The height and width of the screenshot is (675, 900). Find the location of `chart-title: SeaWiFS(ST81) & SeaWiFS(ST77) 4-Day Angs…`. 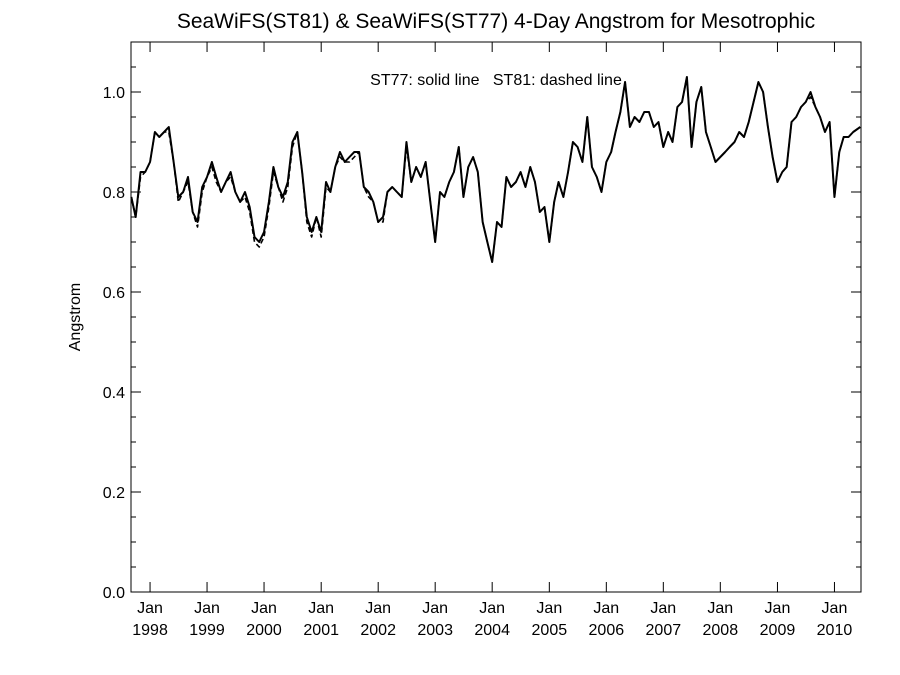

chart-title: SeaWiFS(ST81) & SeaWiFS(ST77) 4-Day Angs… is located at coordinates (496, 21).